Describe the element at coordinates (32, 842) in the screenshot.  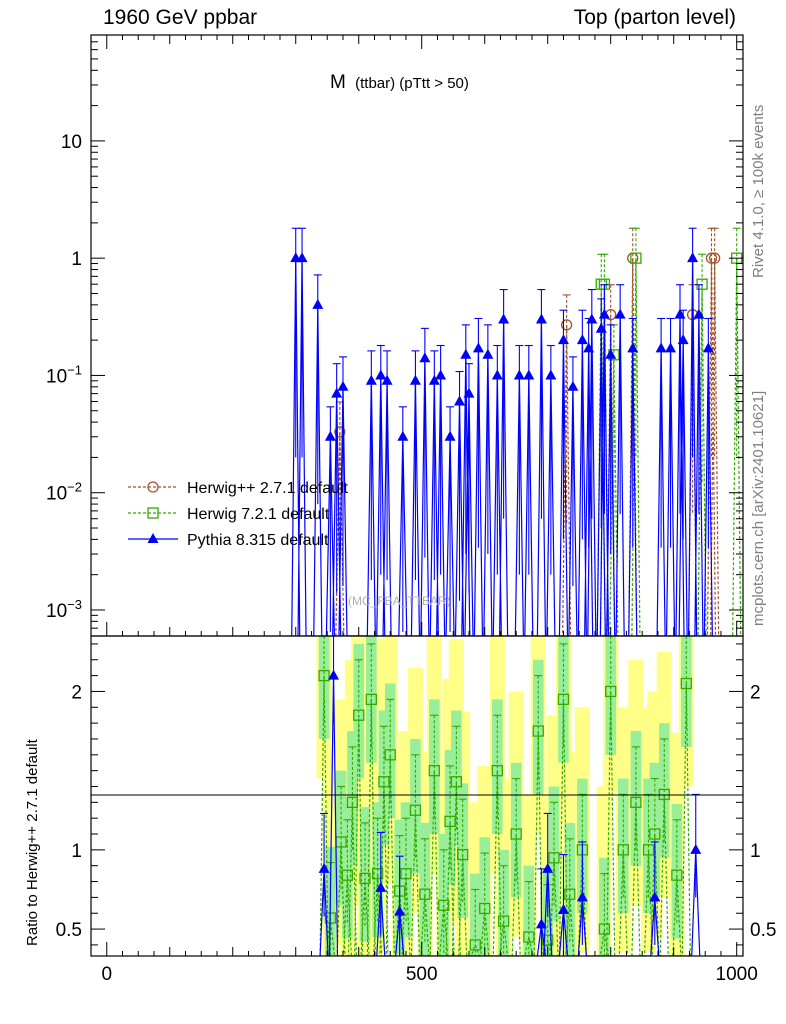
I see `ratio-y-axis-label: Ratio to Herwig++ 2.7.1 default` at that location.